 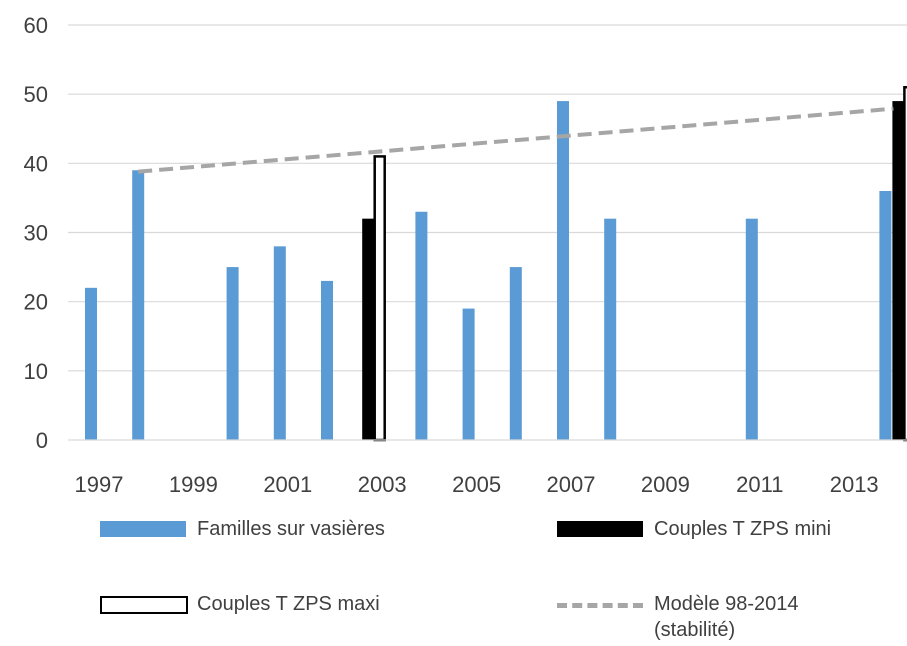 I want to click on legend-label-families: Familles sur vasières, so click(x=291, y=529).